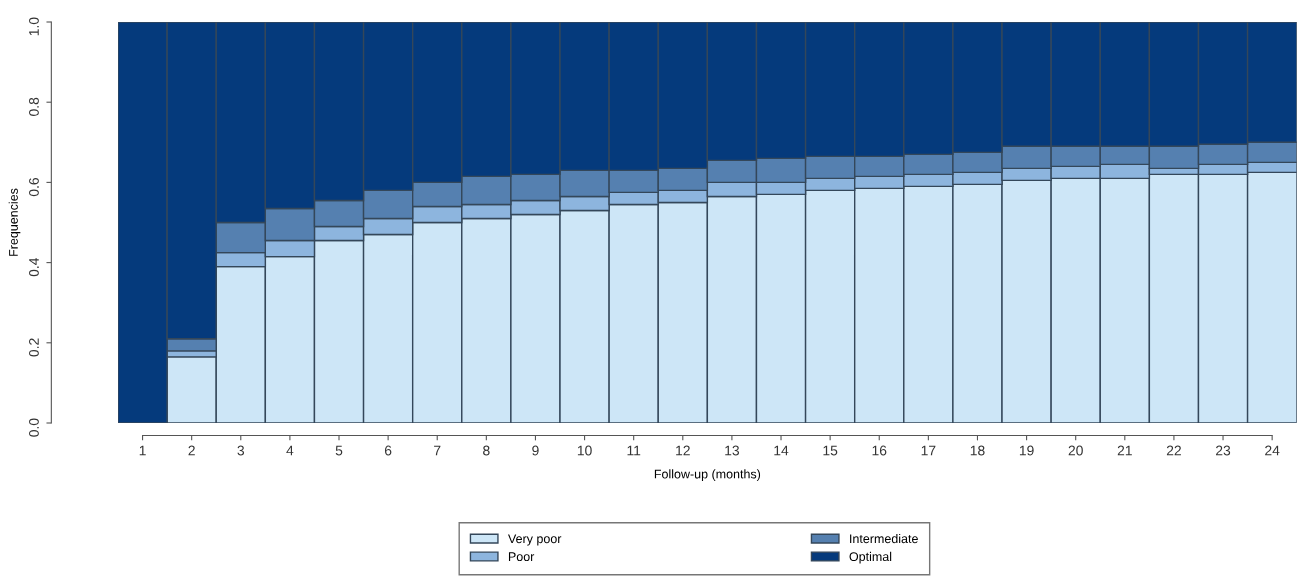 Image resolution: width=1298 pixels, height=581 pixels. What do you see at coordinates (535, 540) in the screenshot?
I see `legend-label: Very poor` at bounding box center [535, 540].